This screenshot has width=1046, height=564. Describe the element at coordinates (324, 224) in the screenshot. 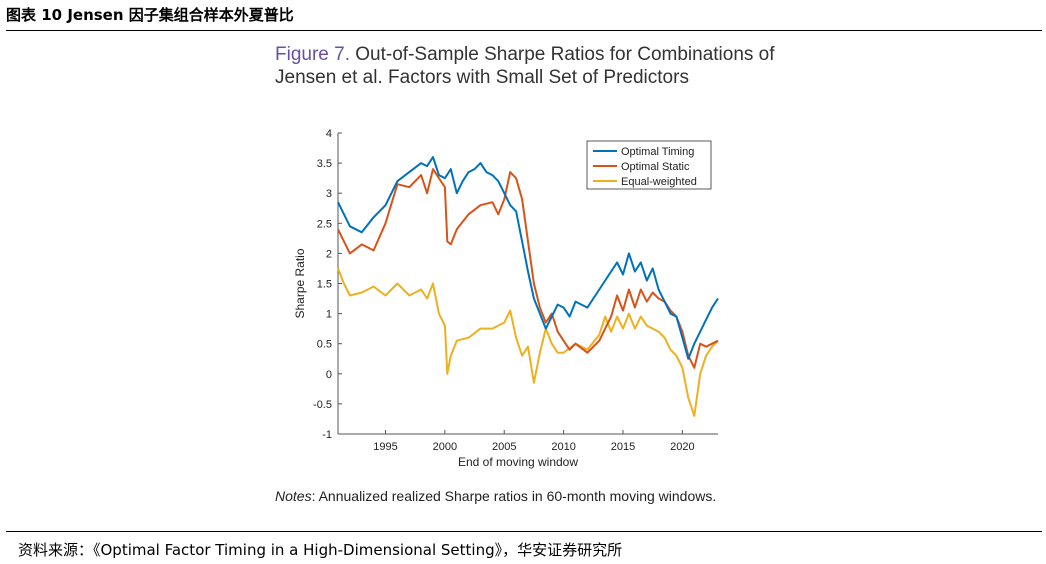

I see `y-tick-label: 2.5` at that location.